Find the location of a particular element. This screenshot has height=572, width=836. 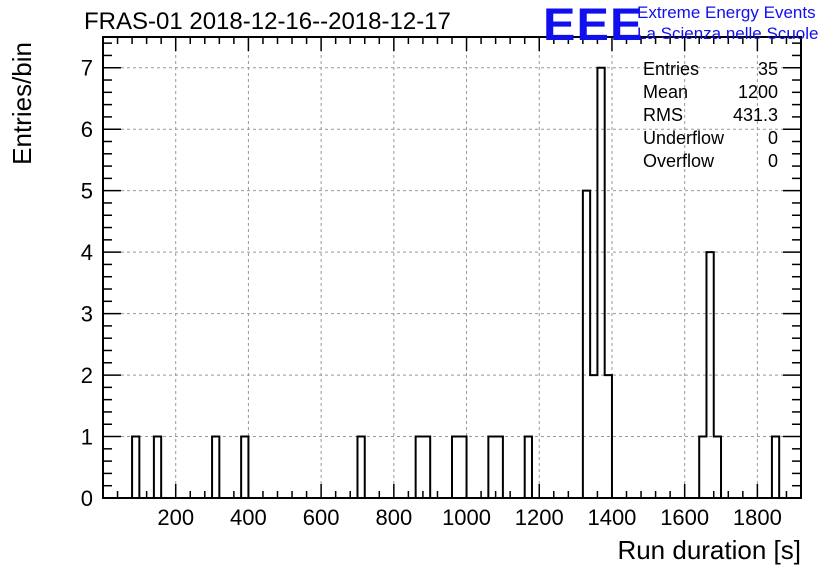

stat-entries-label: Entries is located at coordinates (671, 69).